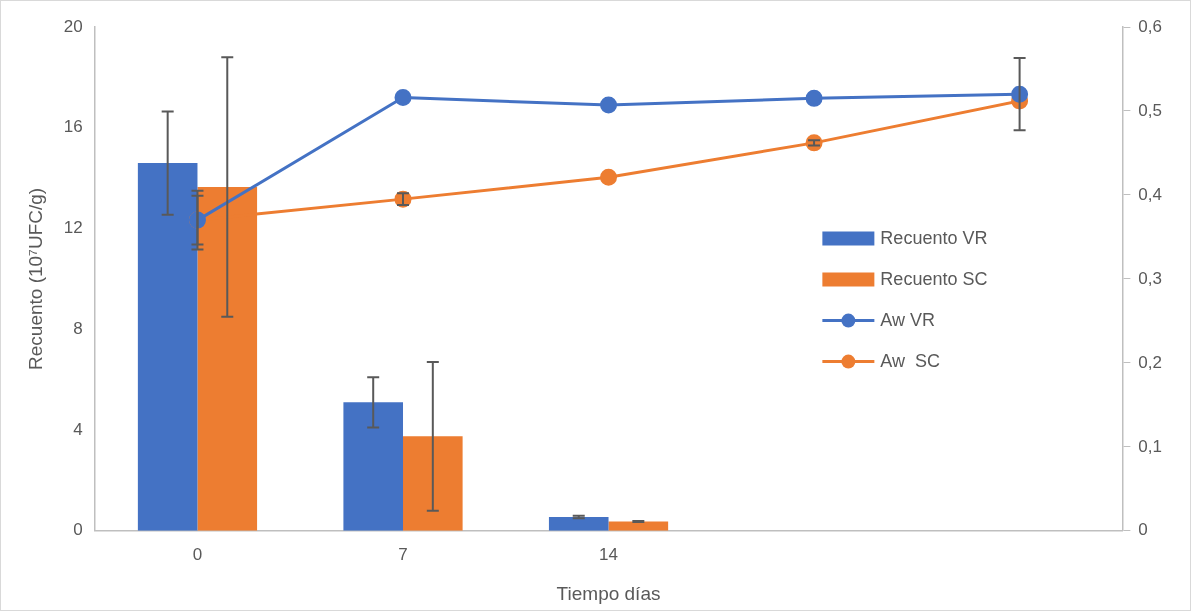  I want to click on legend-label: Aw SC, so click(910, 360).